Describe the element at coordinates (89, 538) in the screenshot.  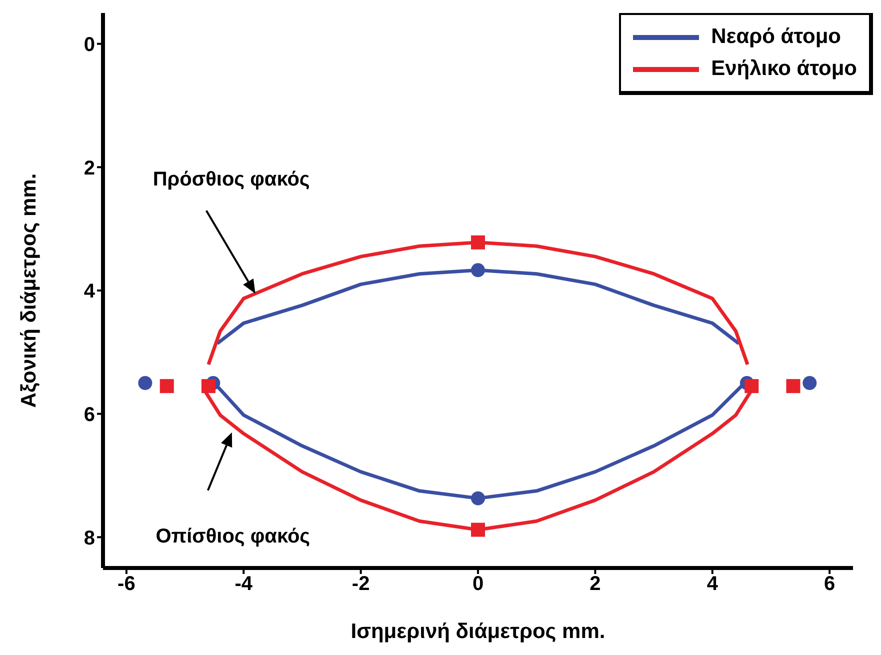
I see `y-tick-label: 8` at that location.